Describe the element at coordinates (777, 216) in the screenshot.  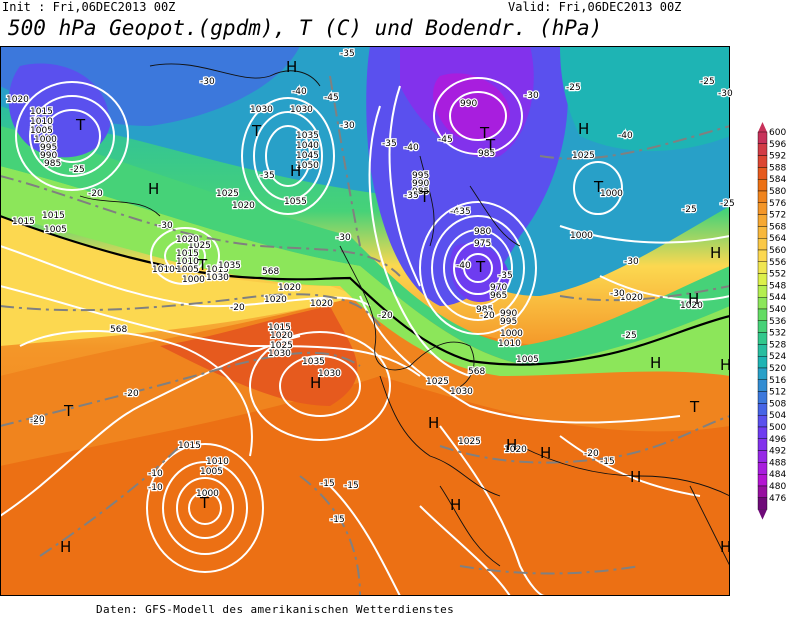
I see `colorbar-level-label: 572` at that location.